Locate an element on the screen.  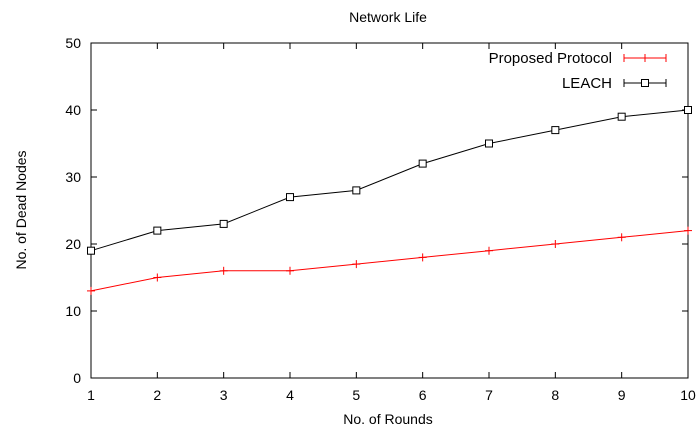
x-tick-label: 5 is located at coordinates (356, 395).